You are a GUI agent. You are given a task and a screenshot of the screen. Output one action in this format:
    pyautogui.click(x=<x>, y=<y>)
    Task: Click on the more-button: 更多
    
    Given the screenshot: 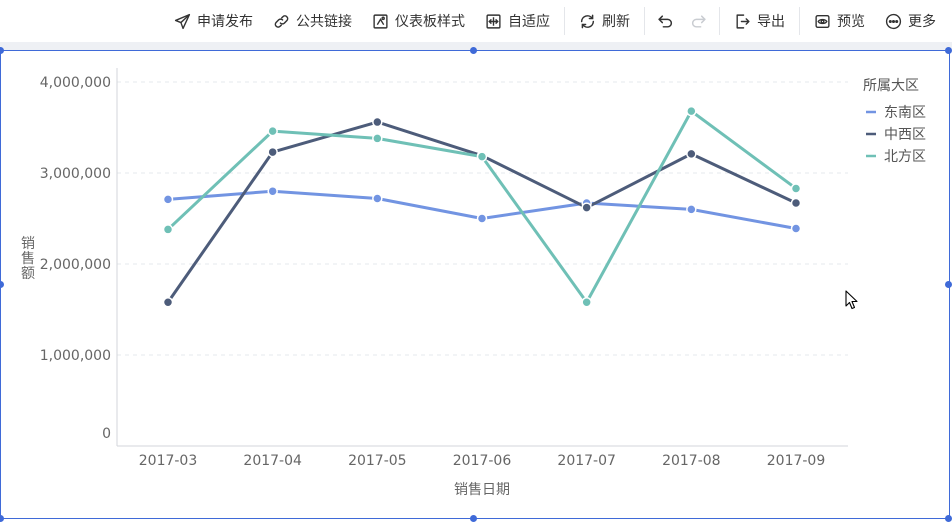 What is the action you would take?
    pyautogui.click(x=910, y=21)
    